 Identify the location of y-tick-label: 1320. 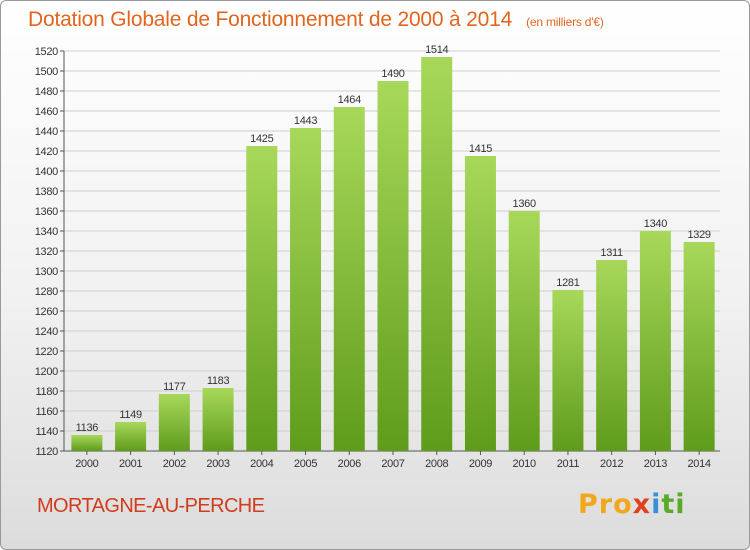
(46, 252).